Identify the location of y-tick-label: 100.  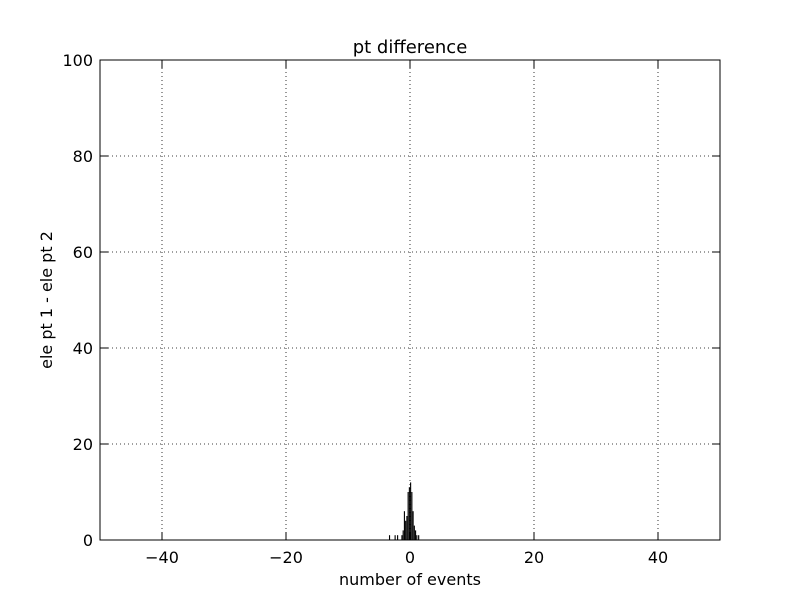
(77, 60).